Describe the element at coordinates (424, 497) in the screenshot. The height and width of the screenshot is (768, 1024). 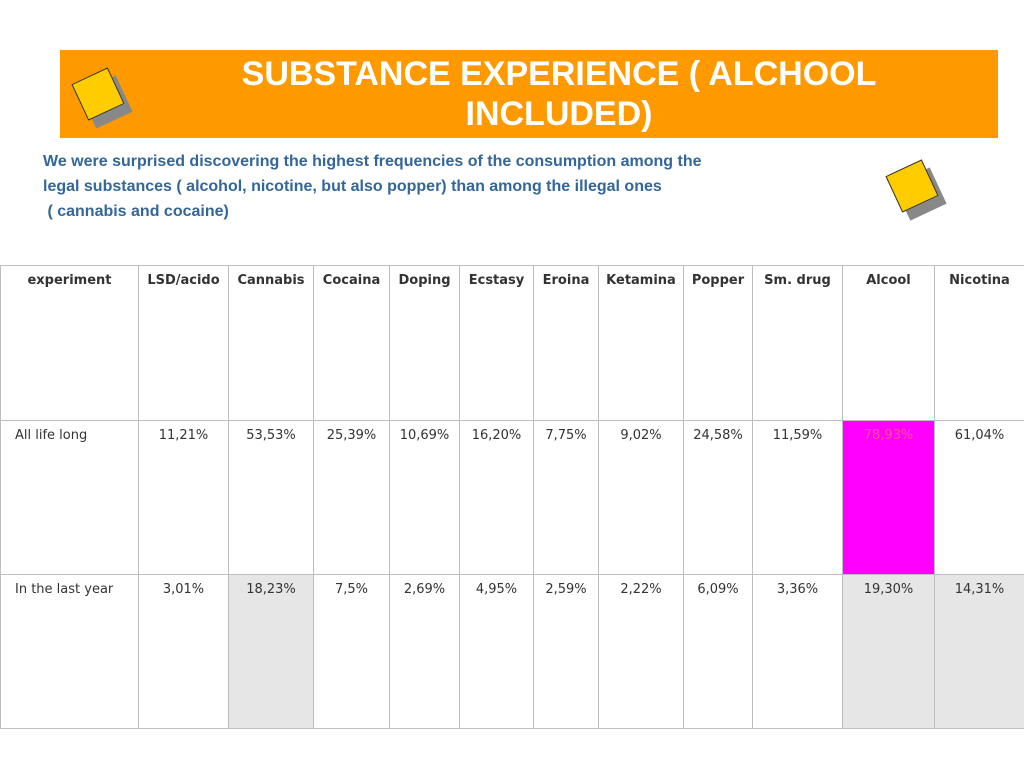
I see `table-cell: 10,69%` at that location.